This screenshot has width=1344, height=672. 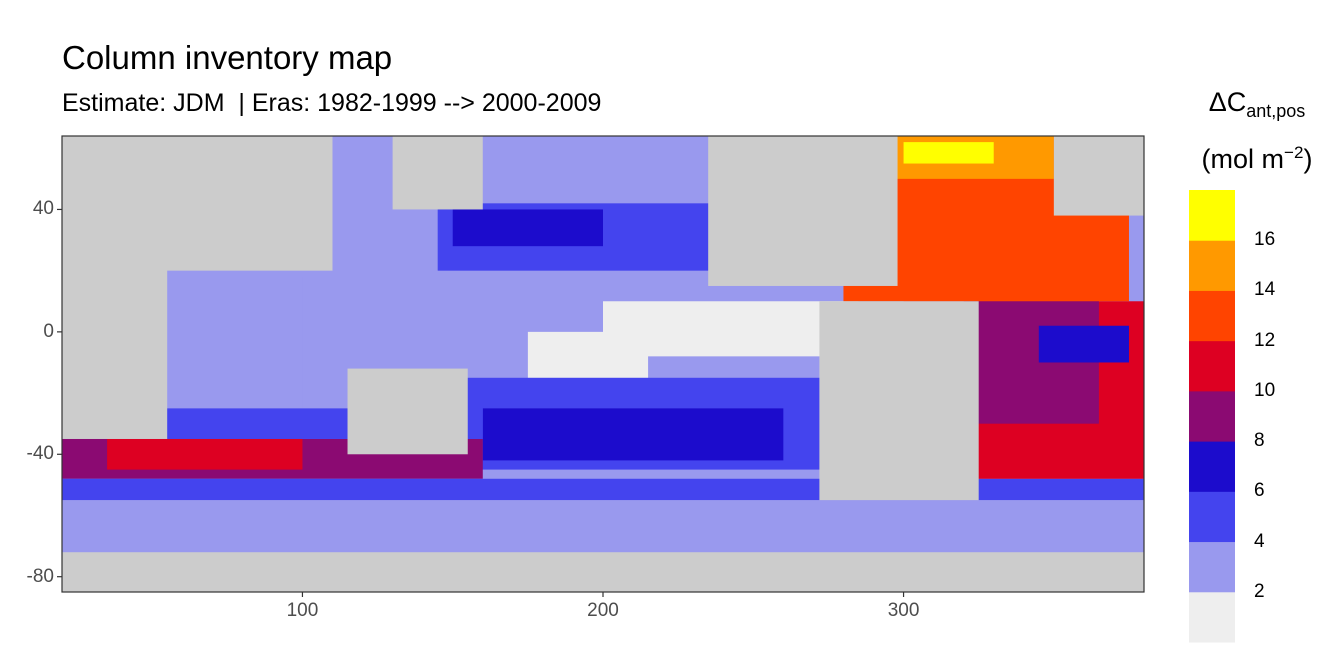 I want to click on legend-title: ΔCant,pos (mol m−2), so click(x=1257, y=130).